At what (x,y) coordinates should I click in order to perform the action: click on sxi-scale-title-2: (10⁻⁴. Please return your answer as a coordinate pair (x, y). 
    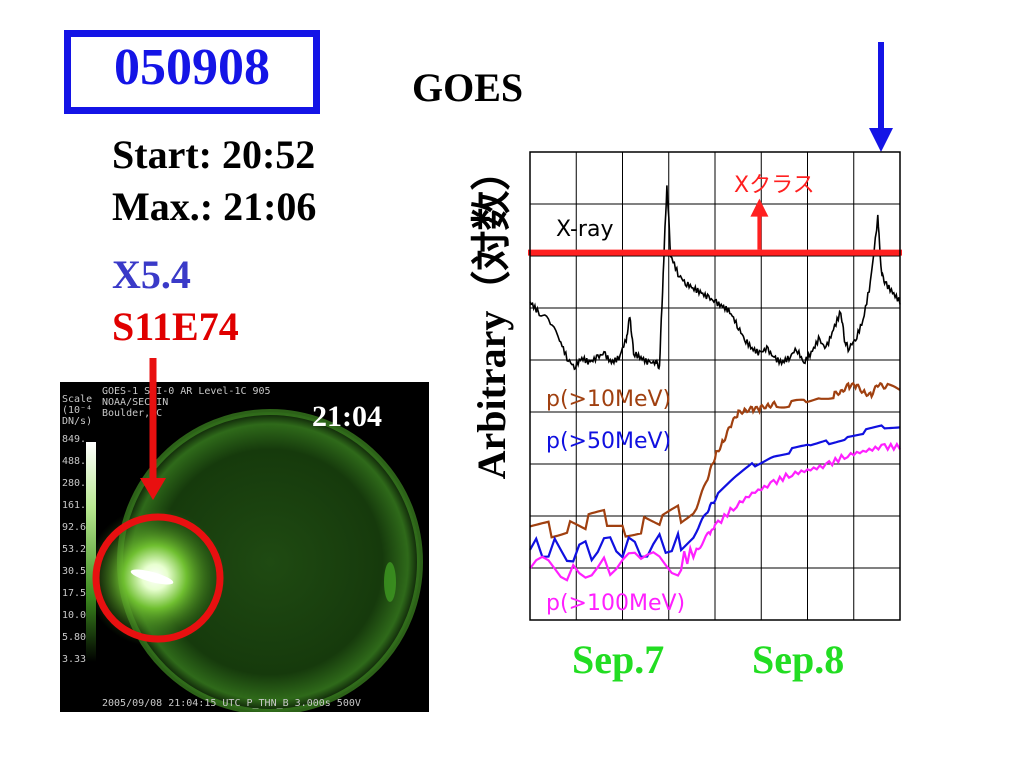
    Looking at the image, I should click on (77, 410).